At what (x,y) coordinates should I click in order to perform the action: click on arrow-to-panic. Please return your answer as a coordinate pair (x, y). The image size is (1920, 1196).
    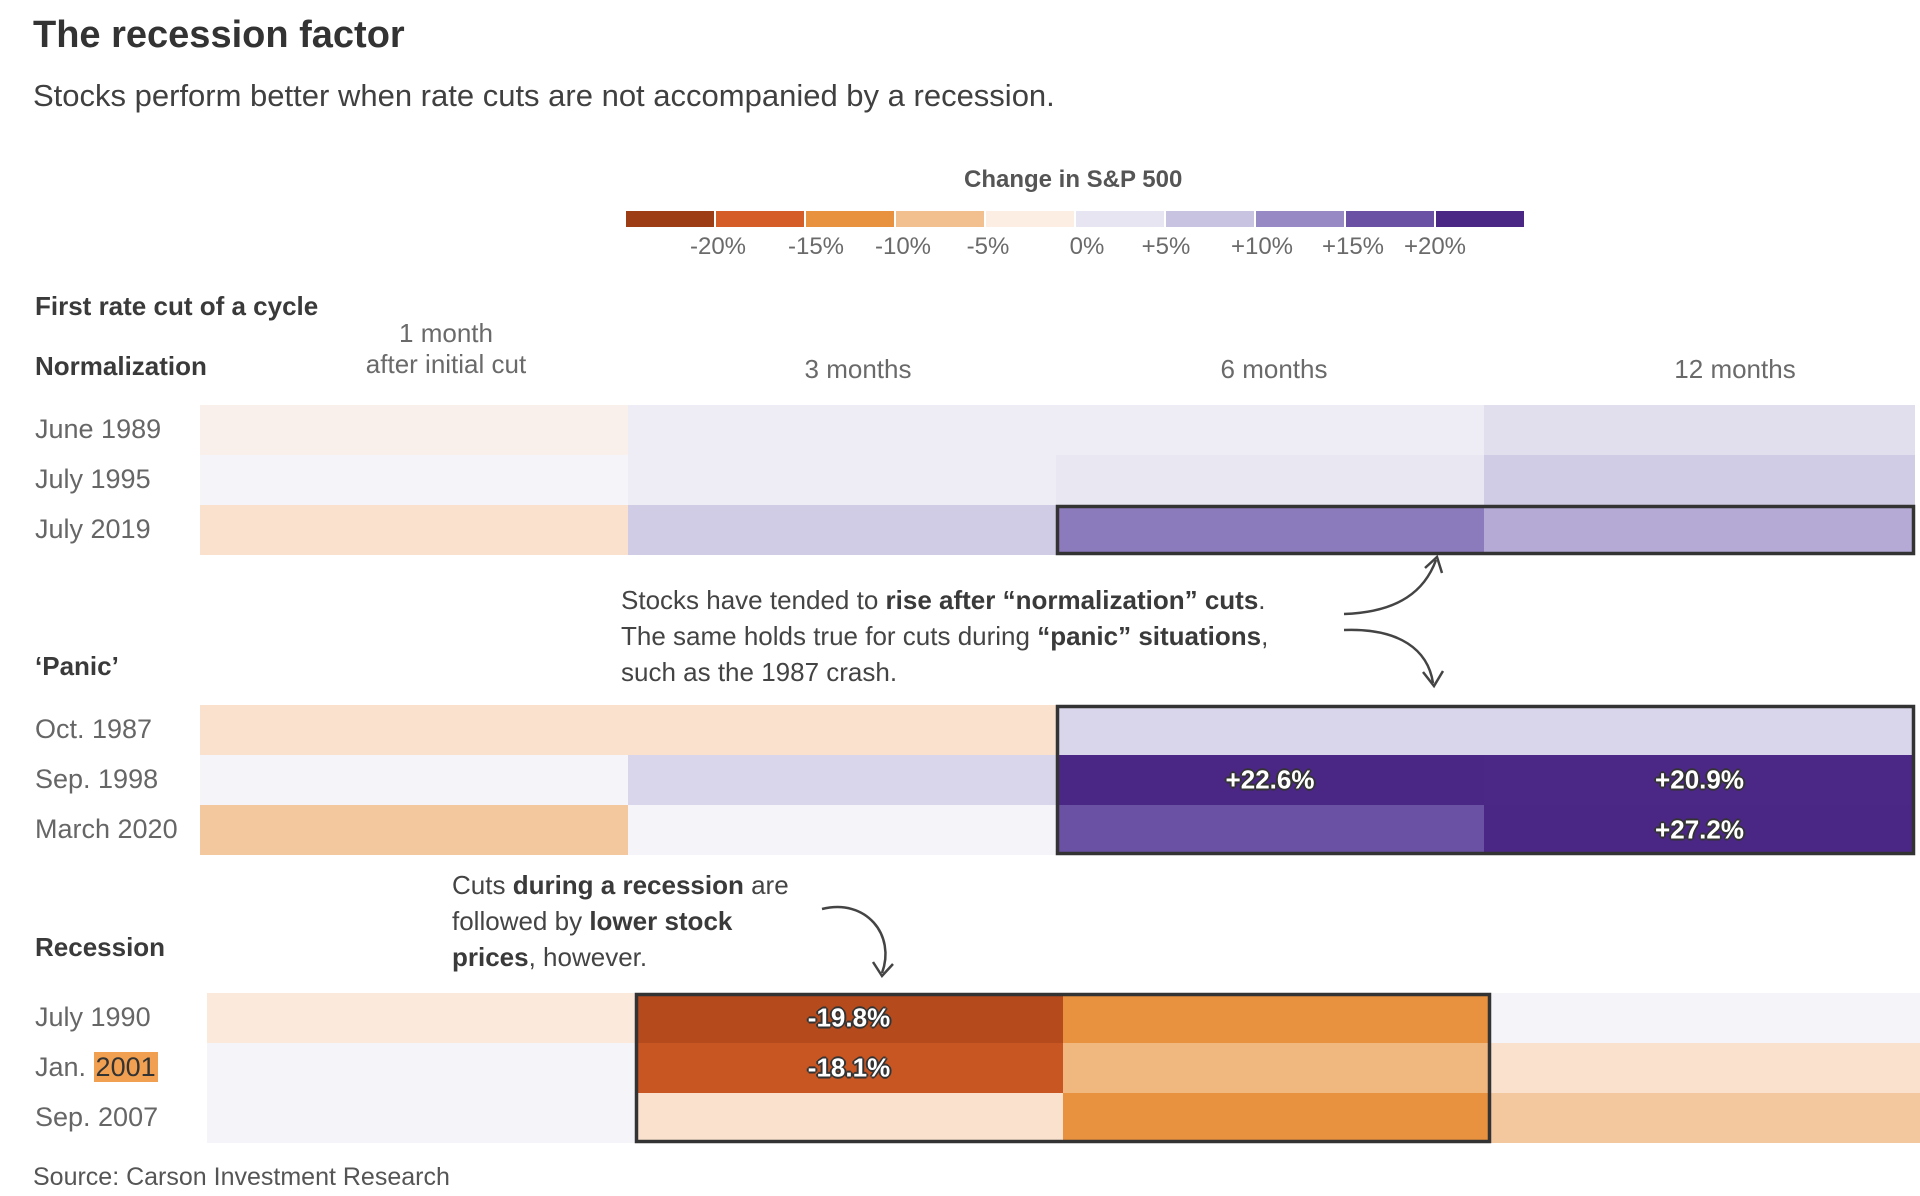
    Looking at the image, I should click on (1389, 656).